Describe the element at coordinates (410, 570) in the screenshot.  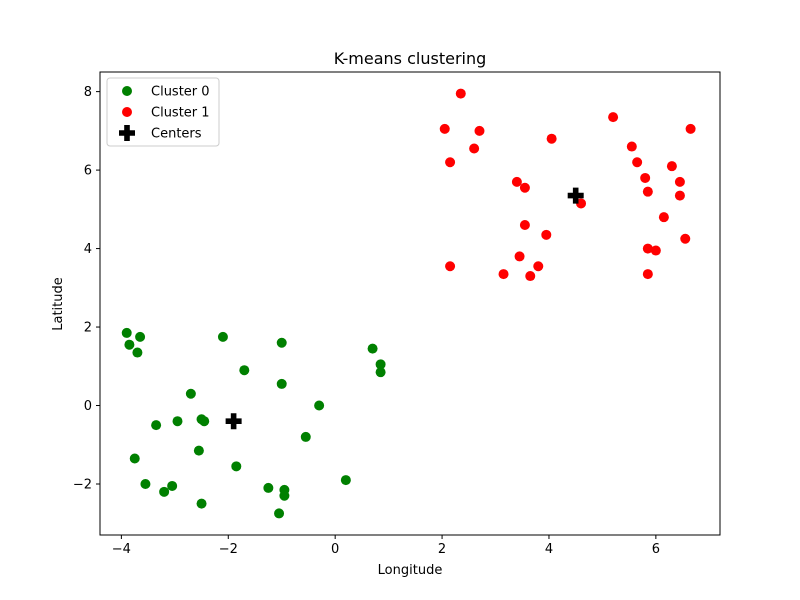
I see `x-axis-title: Longitude` at that location.